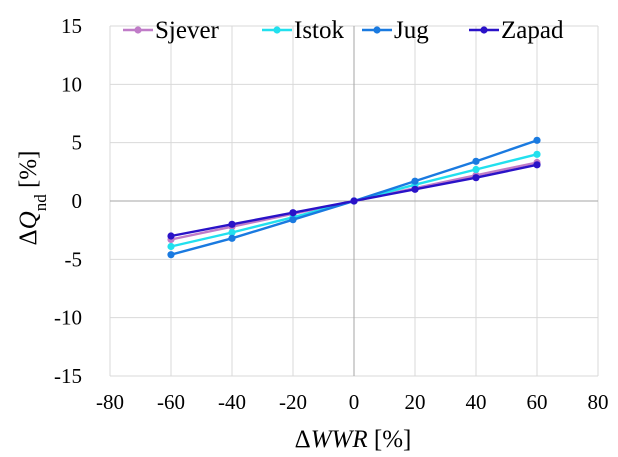 The height and width of the screenshot is (457, 618). I want to click on x-tick-label-0: -80, so click(110, 402).